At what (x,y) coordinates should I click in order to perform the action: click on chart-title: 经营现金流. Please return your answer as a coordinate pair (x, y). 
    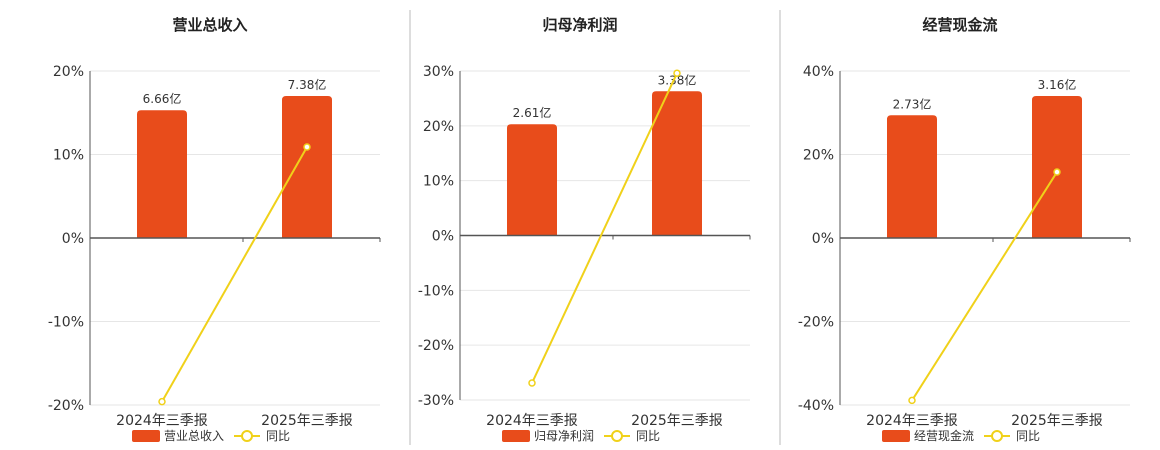
    Looking at the image, I should click on (959, 25).